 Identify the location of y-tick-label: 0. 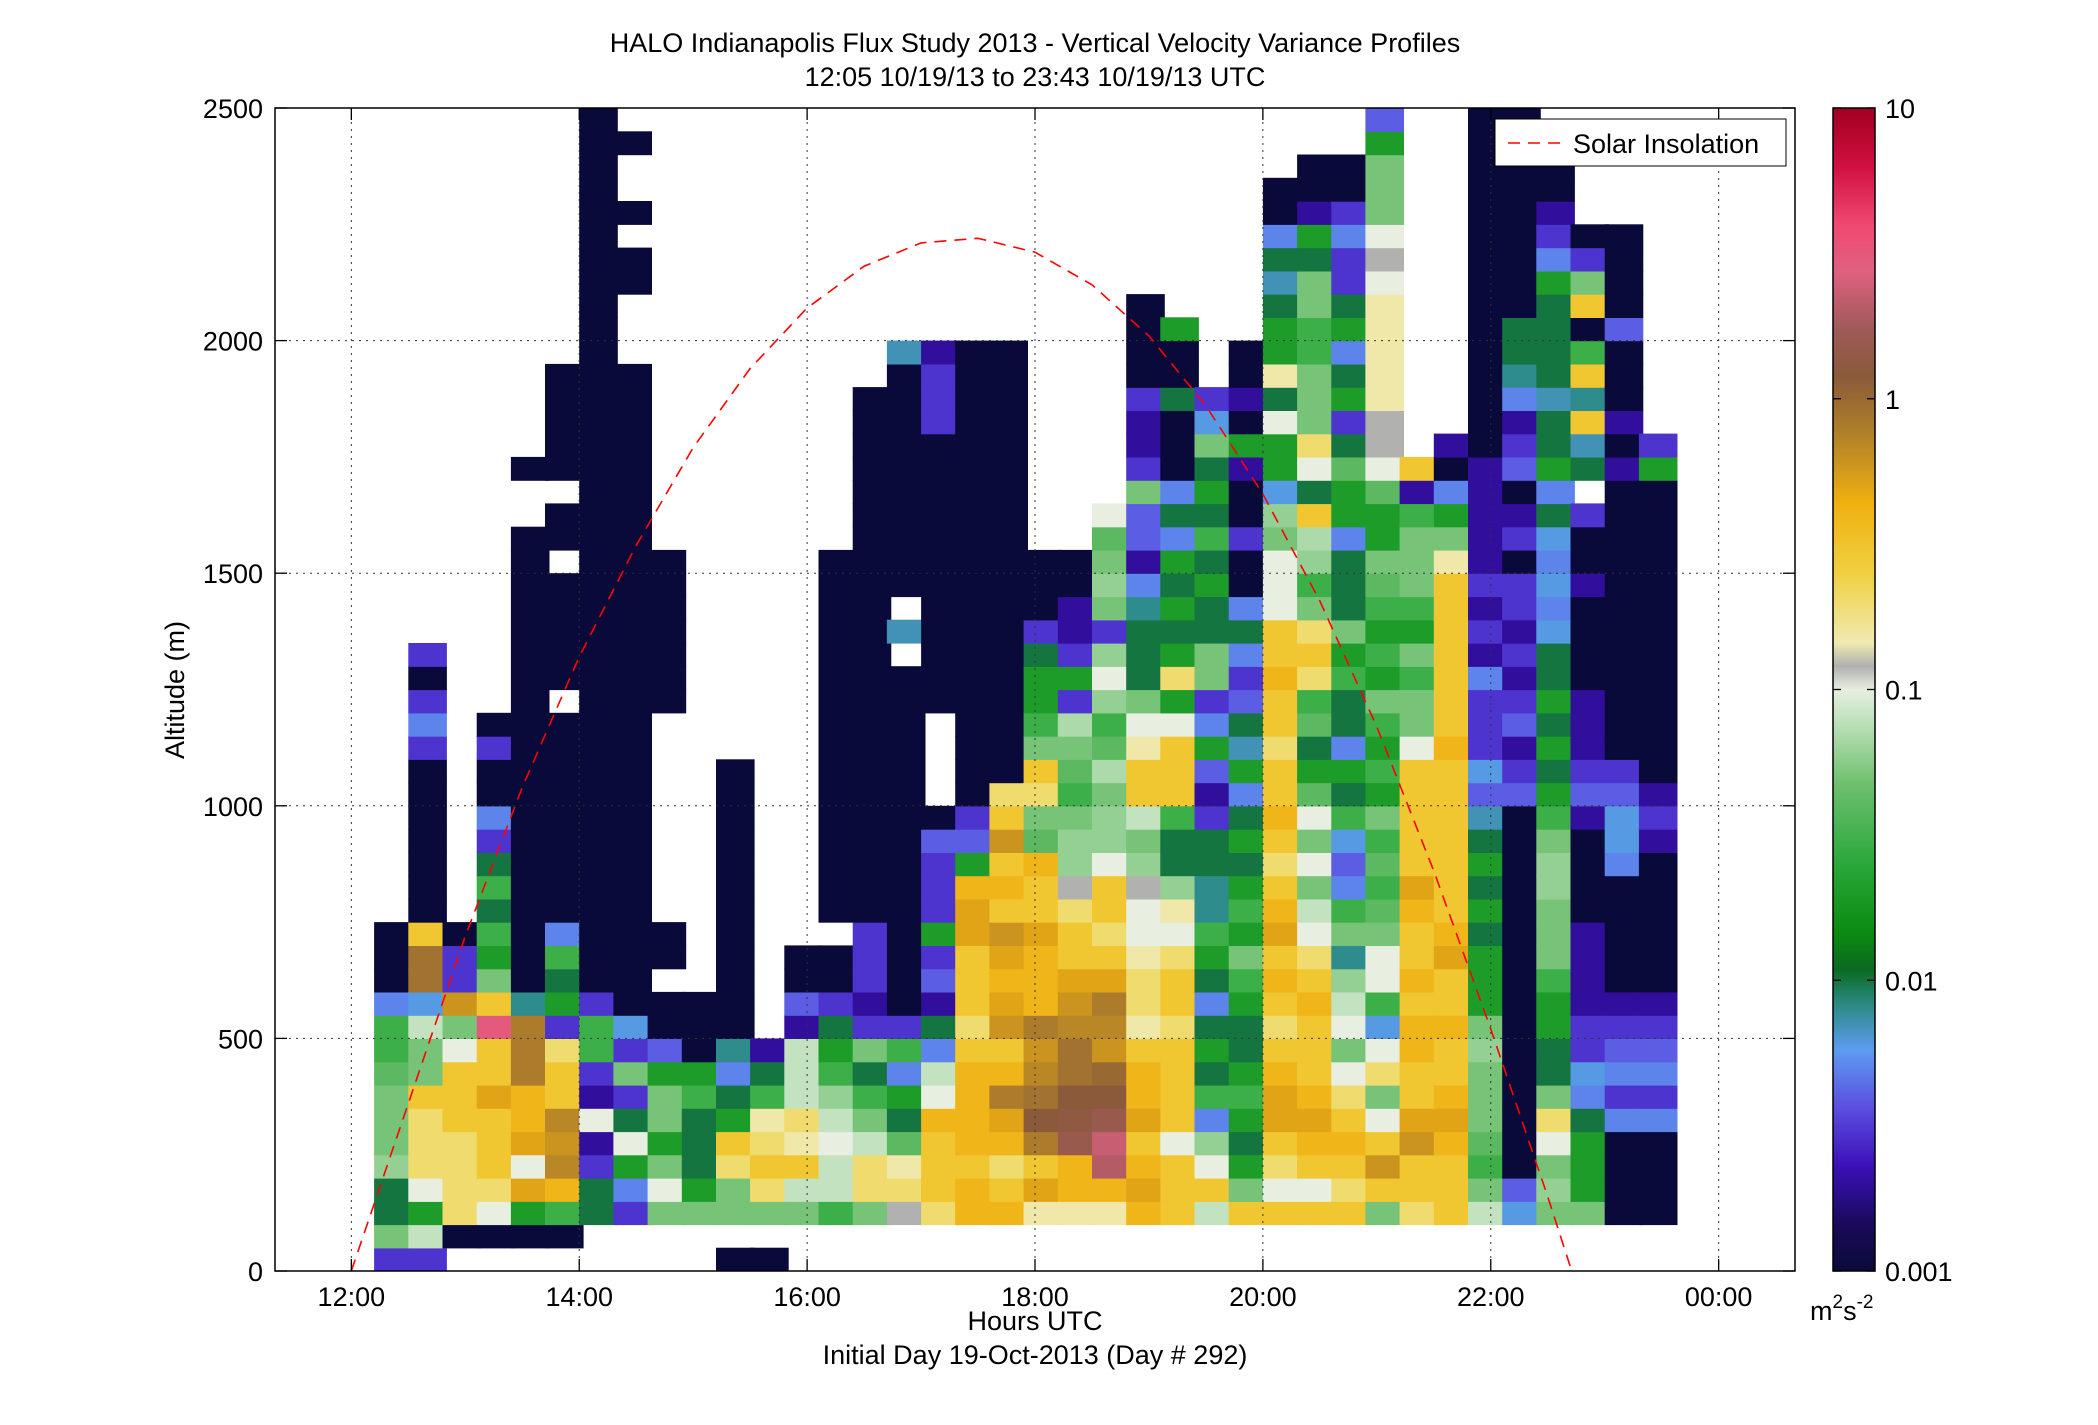
(255, 1272).